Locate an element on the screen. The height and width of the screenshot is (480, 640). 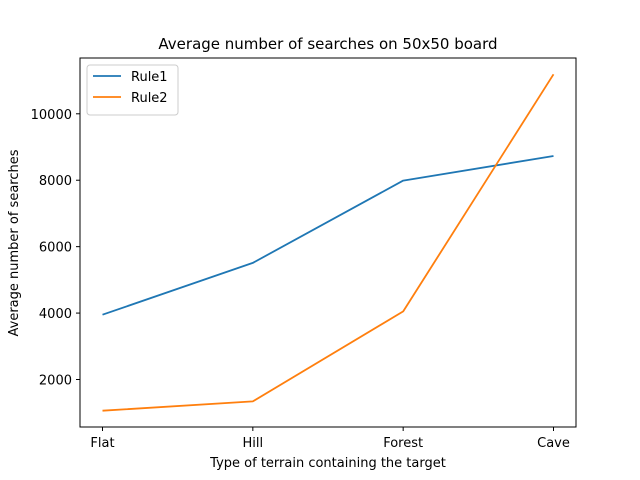
y-tick-label-8000: 8000 is located at coordinates (55, 181).